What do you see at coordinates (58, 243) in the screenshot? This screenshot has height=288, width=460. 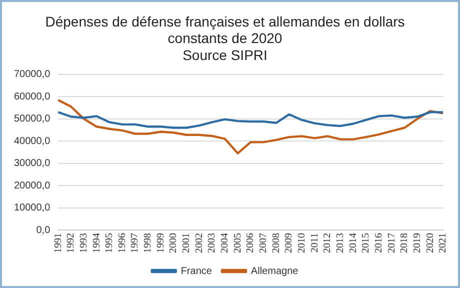 I see `x-tick-label: 1991` at bounding box center [58, 243].